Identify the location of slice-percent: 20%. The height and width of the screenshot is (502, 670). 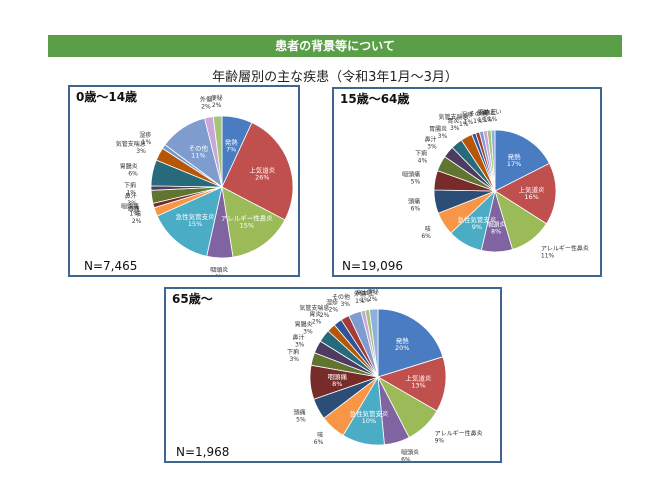
(402, 348).